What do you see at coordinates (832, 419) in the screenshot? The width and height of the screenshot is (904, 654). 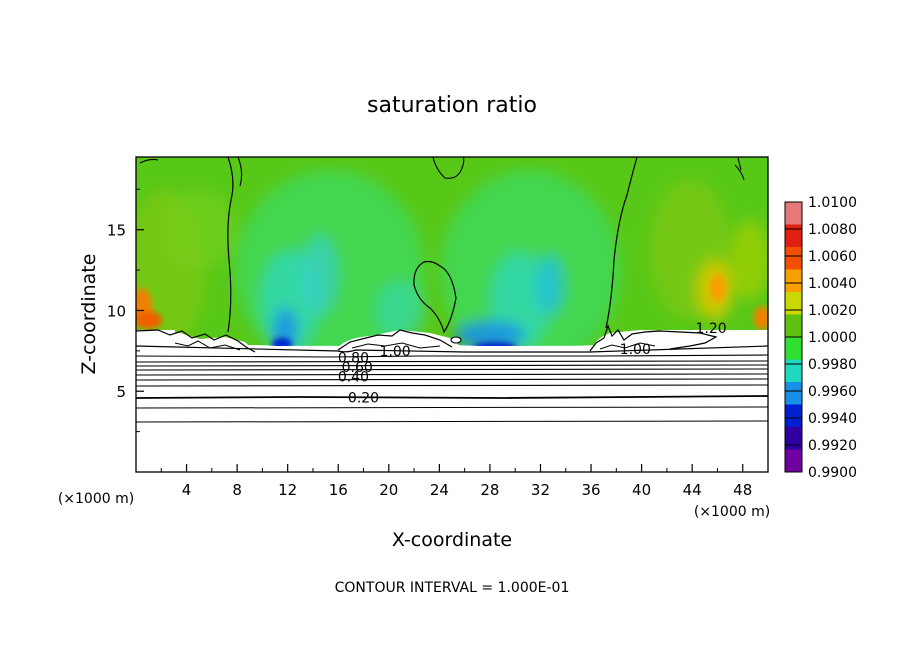 I see `colorbar-label: 0.9940` at bounding box center [832, 419].